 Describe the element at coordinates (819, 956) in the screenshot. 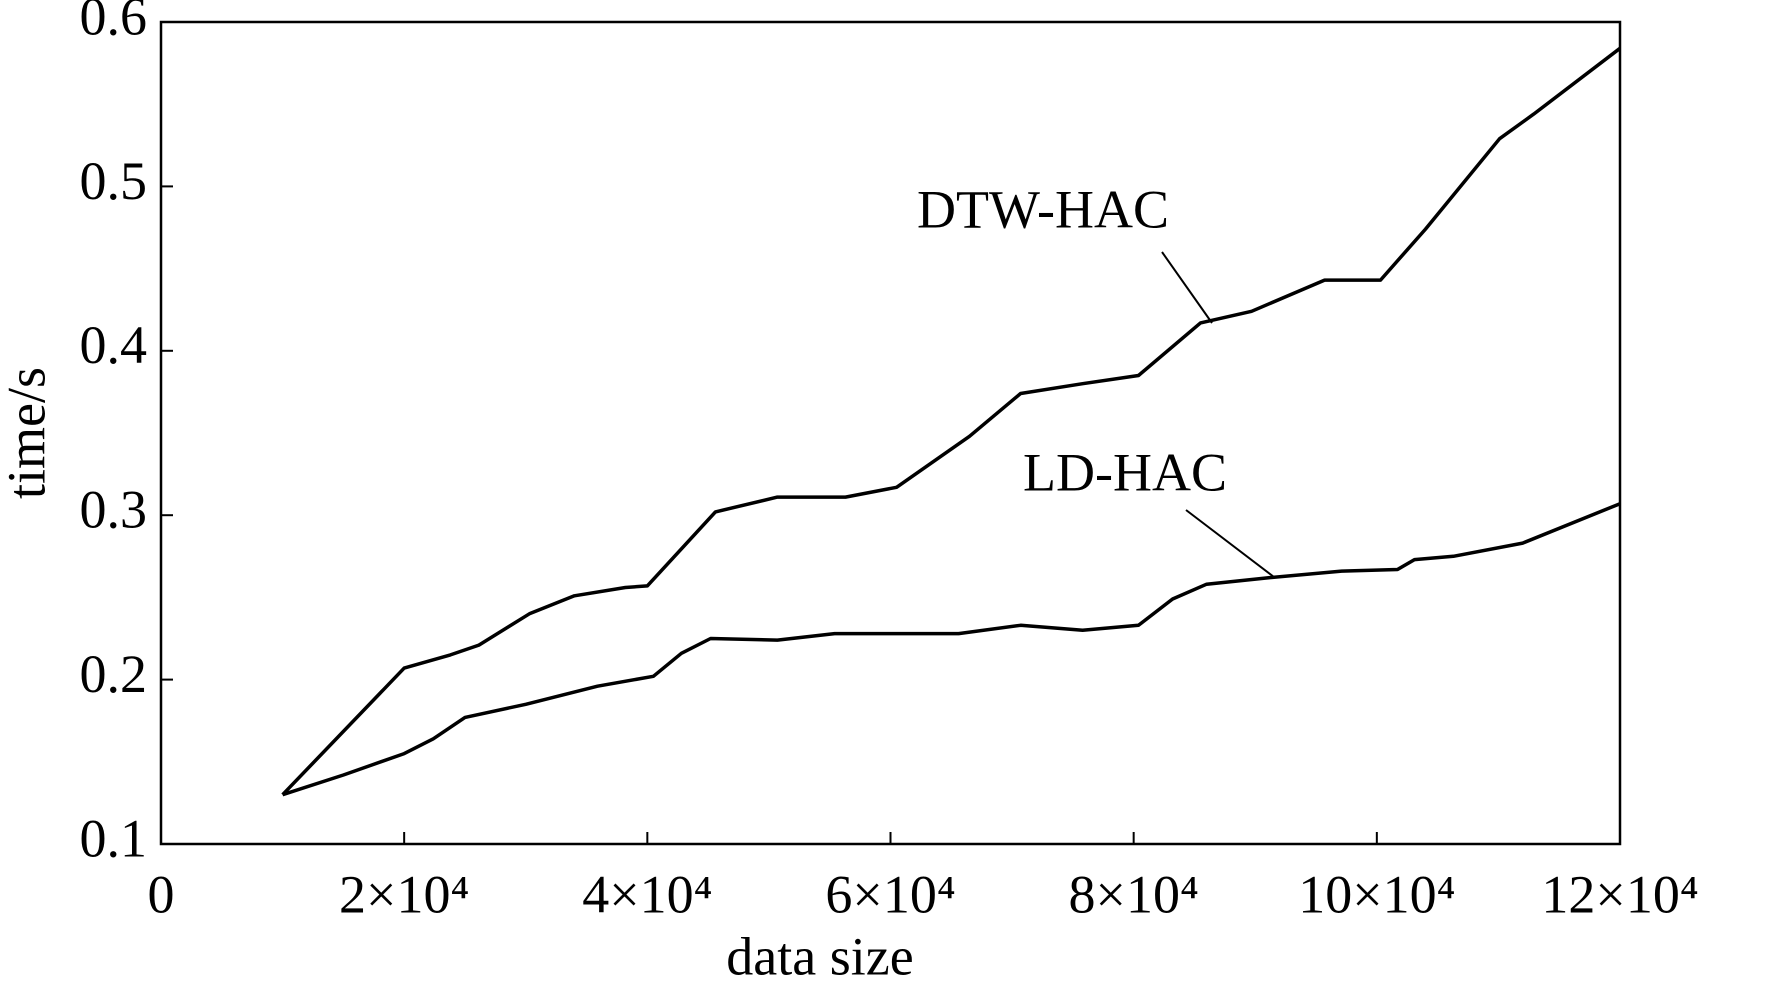

I see `x-axis-label: data size` at that location.